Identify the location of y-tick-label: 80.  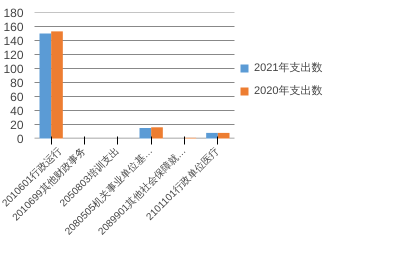
(17, 83).